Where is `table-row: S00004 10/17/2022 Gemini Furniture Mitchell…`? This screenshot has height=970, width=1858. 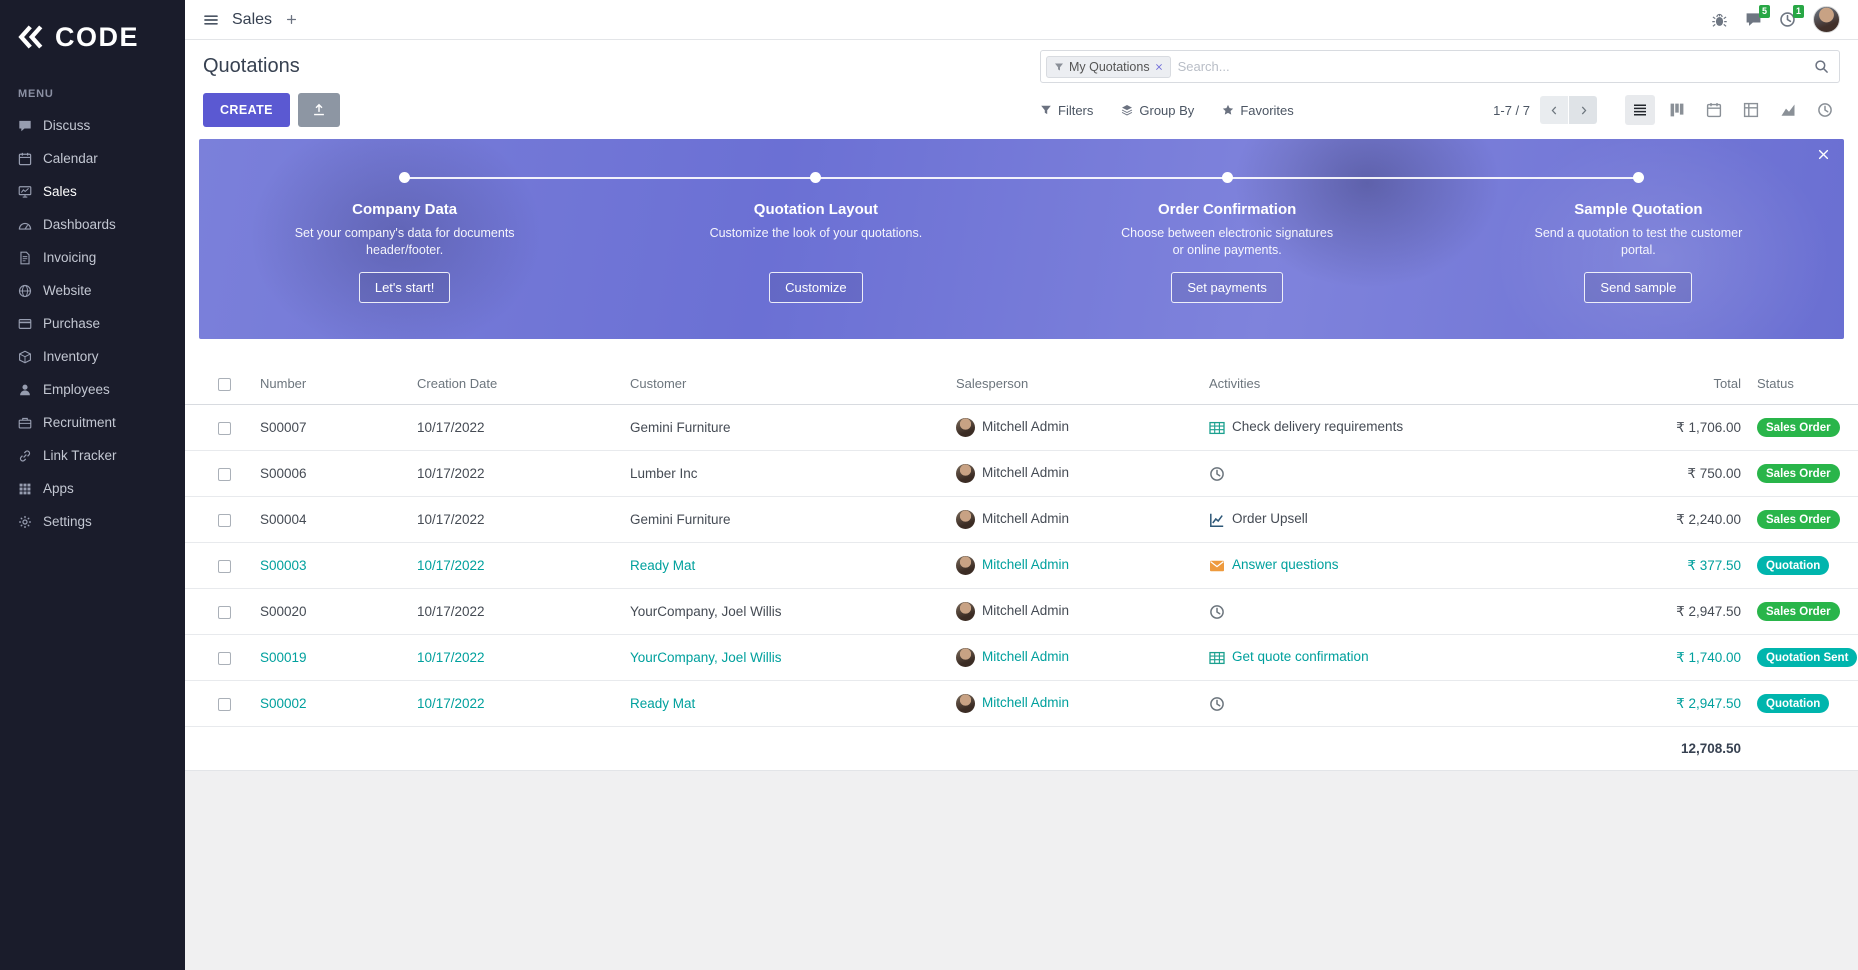 table-row: S00004 10/17/2022 Gemini Furniture Mitchell… is located at coordinates (1021, 520).